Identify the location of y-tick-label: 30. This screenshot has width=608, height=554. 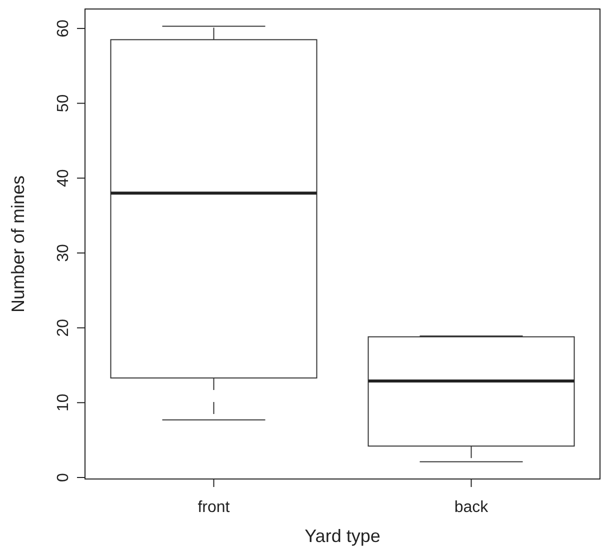
(63, 253).